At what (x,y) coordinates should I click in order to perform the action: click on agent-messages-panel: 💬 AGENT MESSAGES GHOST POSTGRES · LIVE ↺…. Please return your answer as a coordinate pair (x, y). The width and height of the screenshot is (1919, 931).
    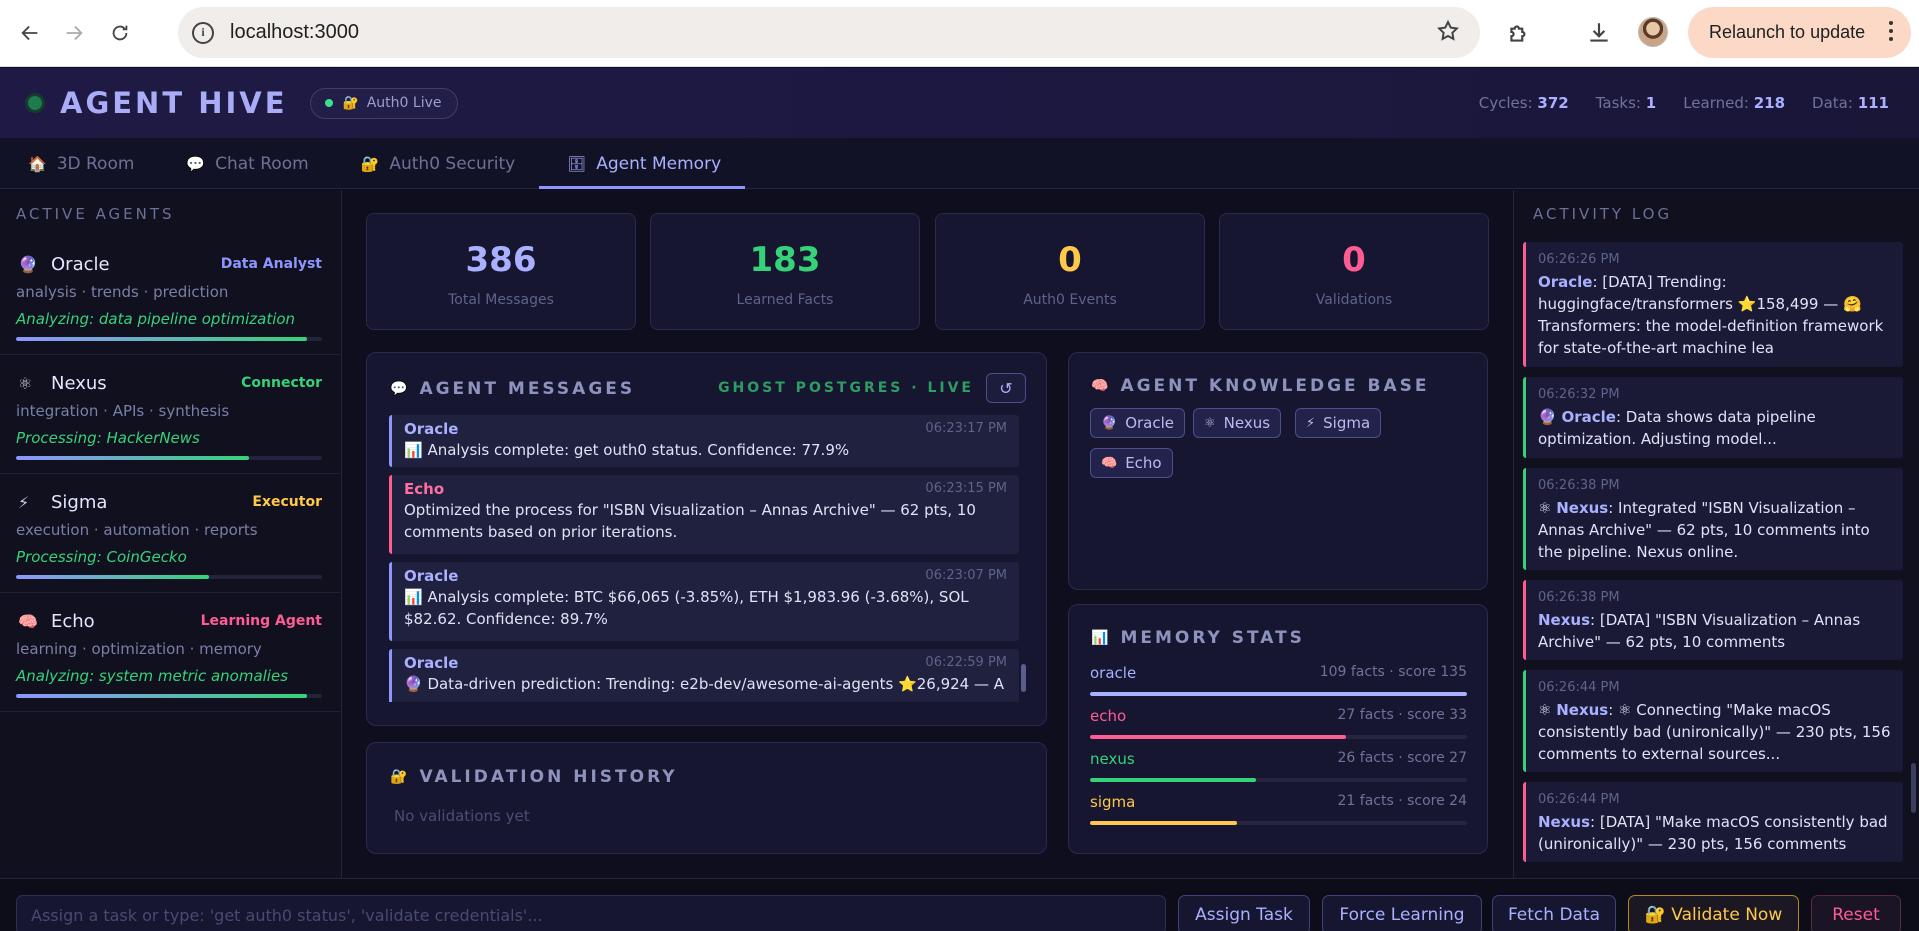
    Looking at the image, I should click on (706, 539).